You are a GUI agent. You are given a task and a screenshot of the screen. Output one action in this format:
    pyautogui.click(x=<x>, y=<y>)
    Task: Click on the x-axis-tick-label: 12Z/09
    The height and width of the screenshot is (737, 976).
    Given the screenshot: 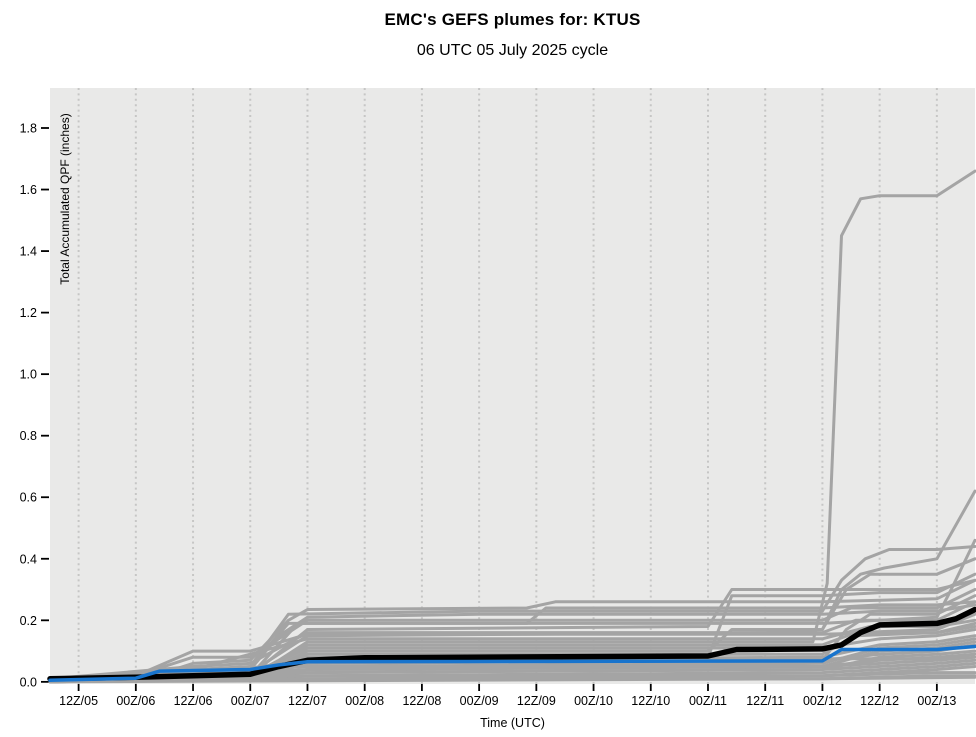 What is the action you would take?
    pyautogui.click(x=536, y=701)
    